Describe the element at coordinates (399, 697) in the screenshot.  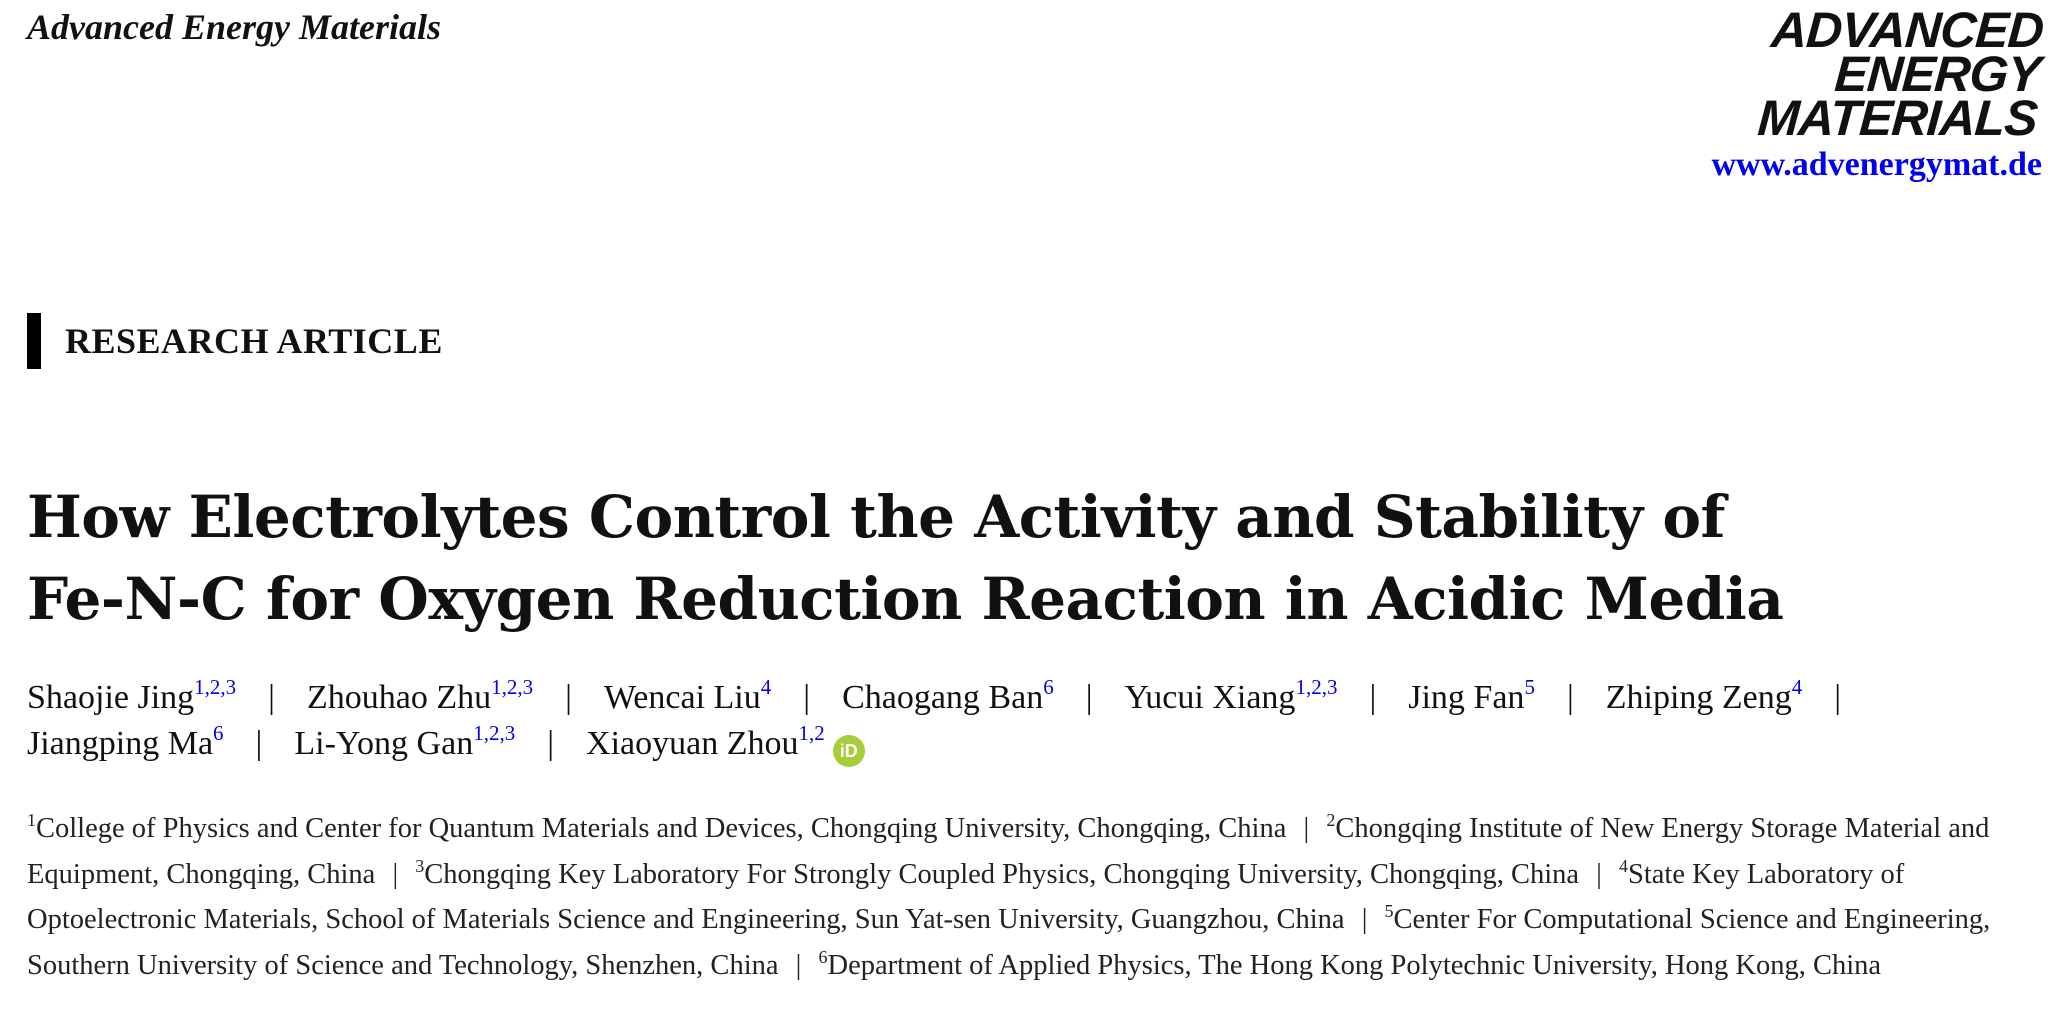
I see `author-name: Zhouhao Zhu` at that location.